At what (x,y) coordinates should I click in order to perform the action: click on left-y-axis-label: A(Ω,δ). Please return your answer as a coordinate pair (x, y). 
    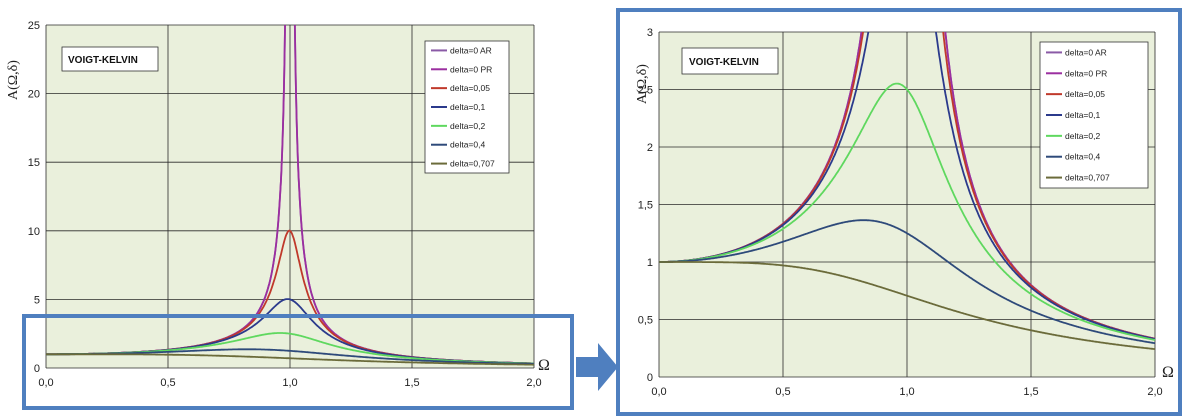
    Looking at the image, I should click on (13, 80).